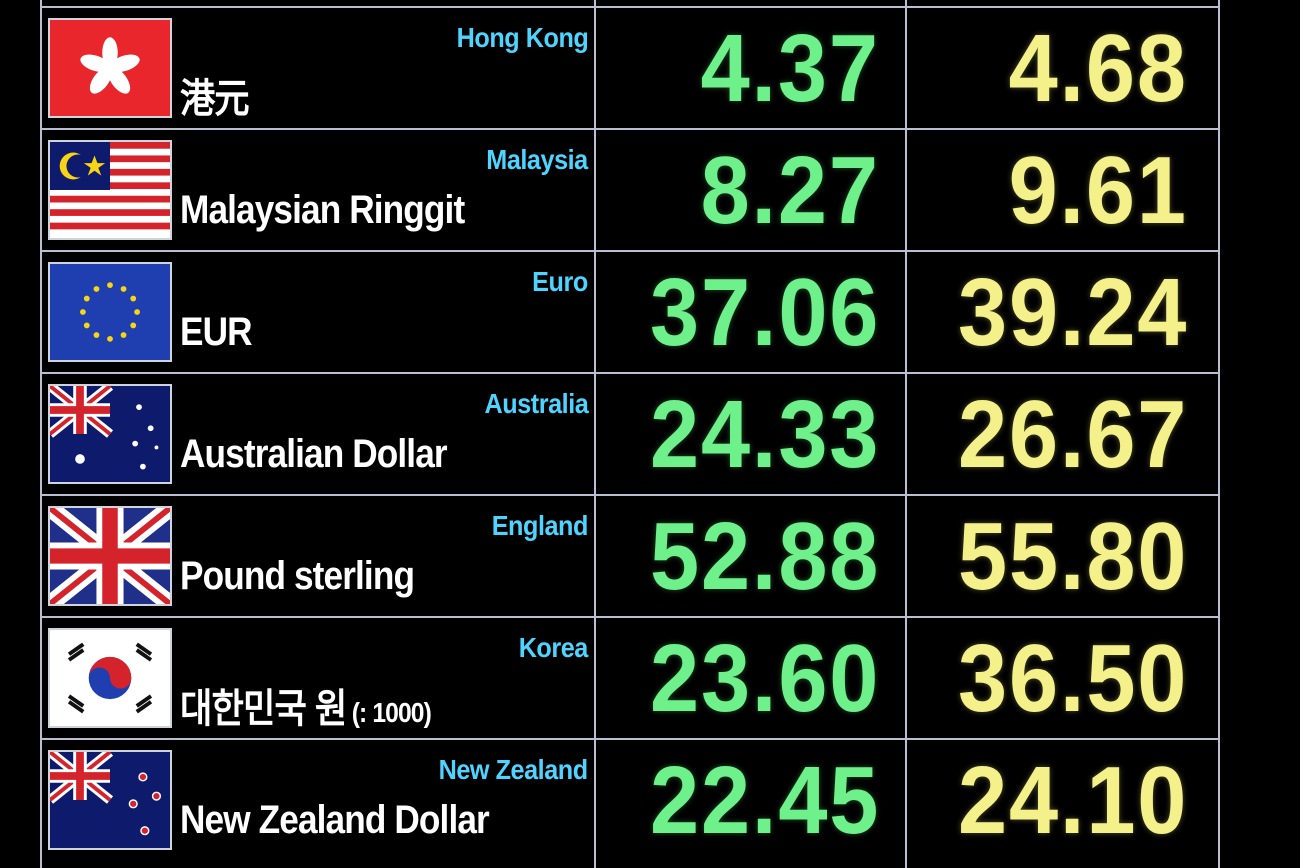  What do you see at coordinates (630, 557) in the screenshot?
I see `rate-row-england: England Pound sterling 52.88 55.80` at bounding box center [630, 557].